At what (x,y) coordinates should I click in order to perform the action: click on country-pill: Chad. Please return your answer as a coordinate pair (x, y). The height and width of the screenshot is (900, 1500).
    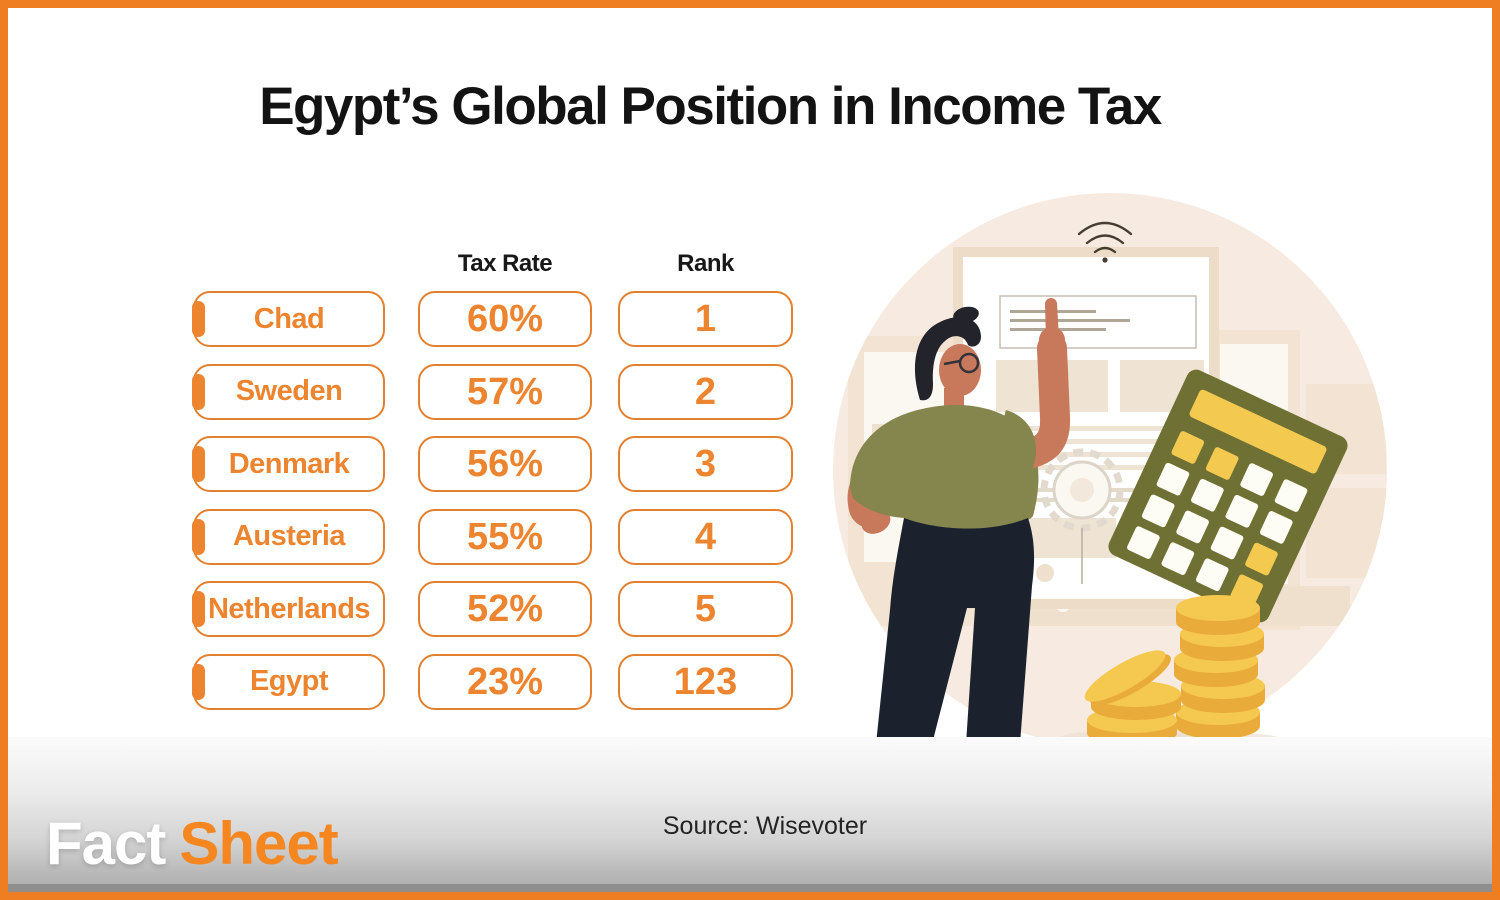
    Looking at the image, I should click on (288, 319).